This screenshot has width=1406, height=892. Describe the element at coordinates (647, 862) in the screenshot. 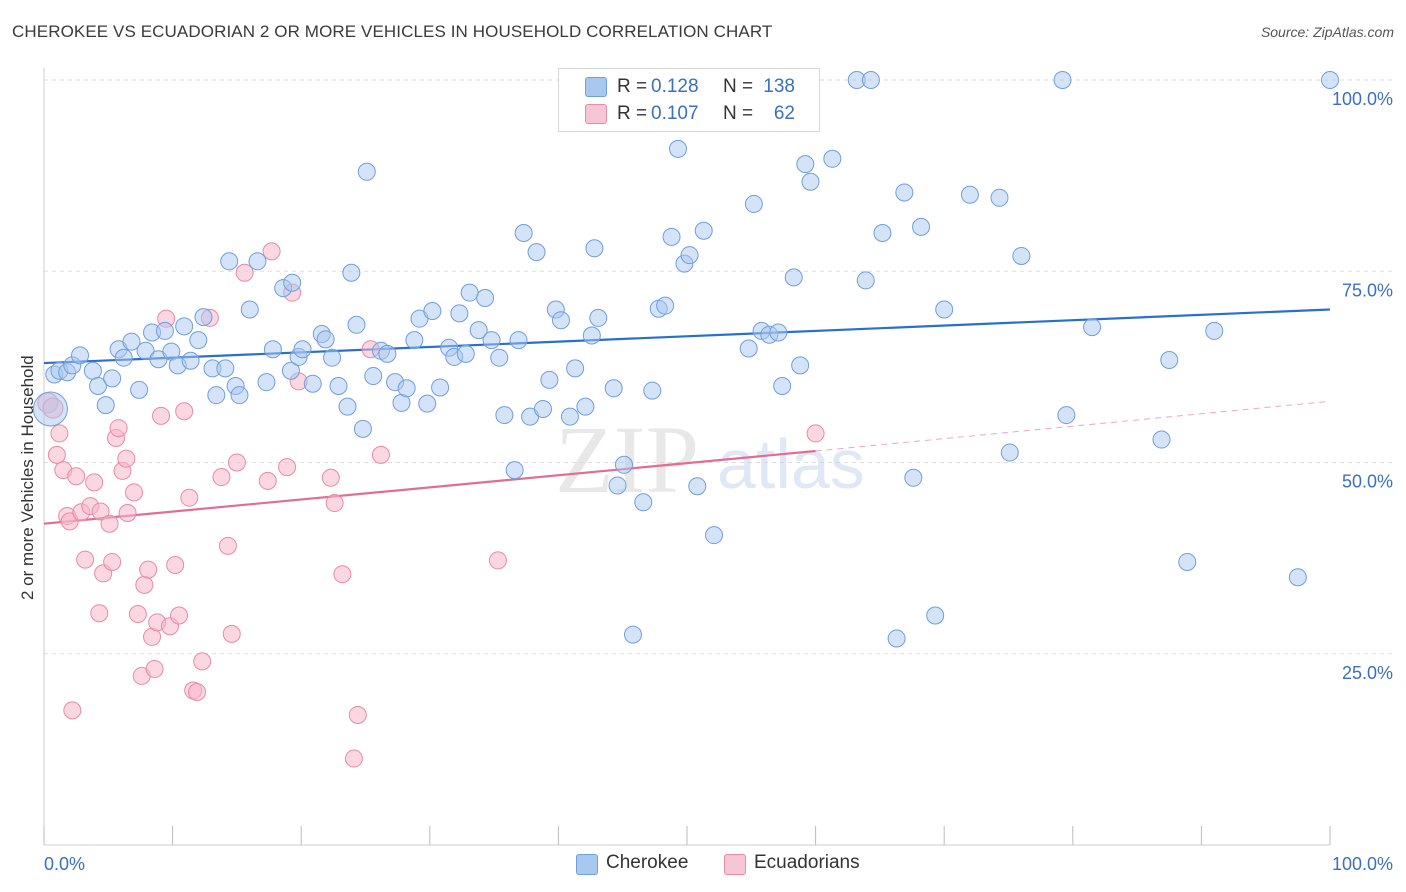

I see `legend-cherokee-label: Cherokee` at that location.